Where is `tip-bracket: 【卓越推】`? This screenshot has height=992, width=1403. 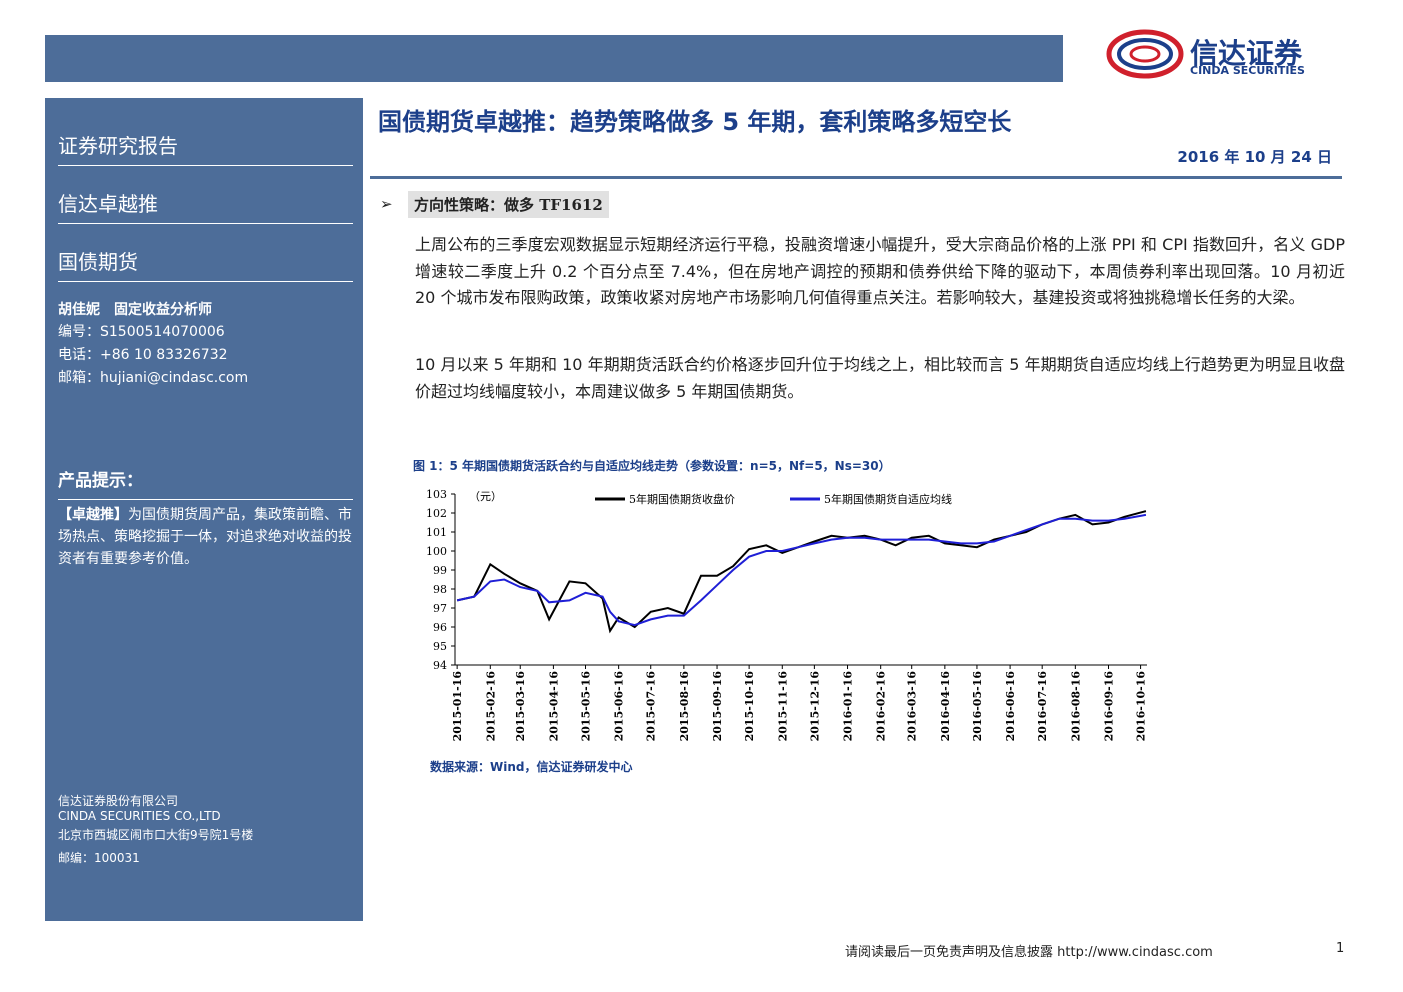 tip-bracket: 【卓越推】 is located at coordinates (93, 515).